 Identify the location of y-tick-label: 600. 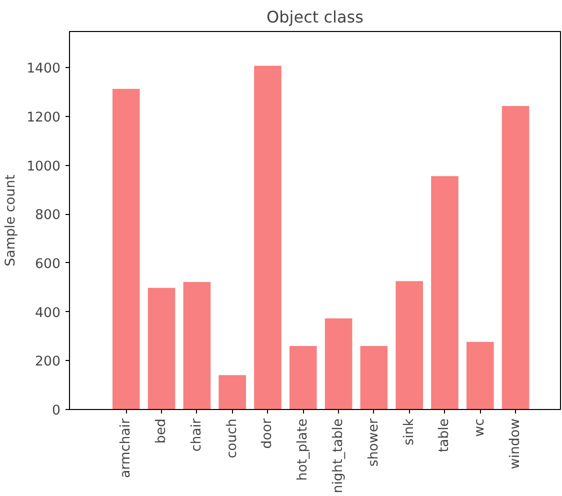
(48, 264).